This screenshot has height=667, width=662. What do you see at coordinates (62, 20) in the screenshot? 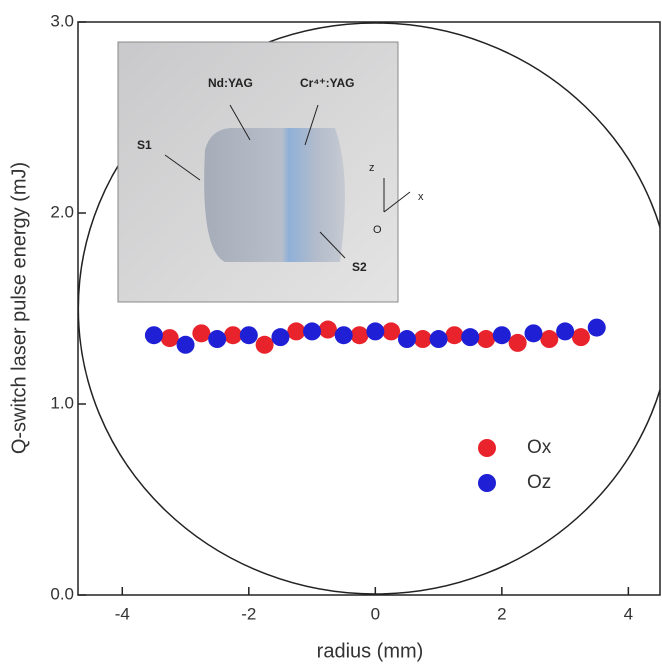
I see `y-tick-label: 3.0` at bounding box center [62, 20].